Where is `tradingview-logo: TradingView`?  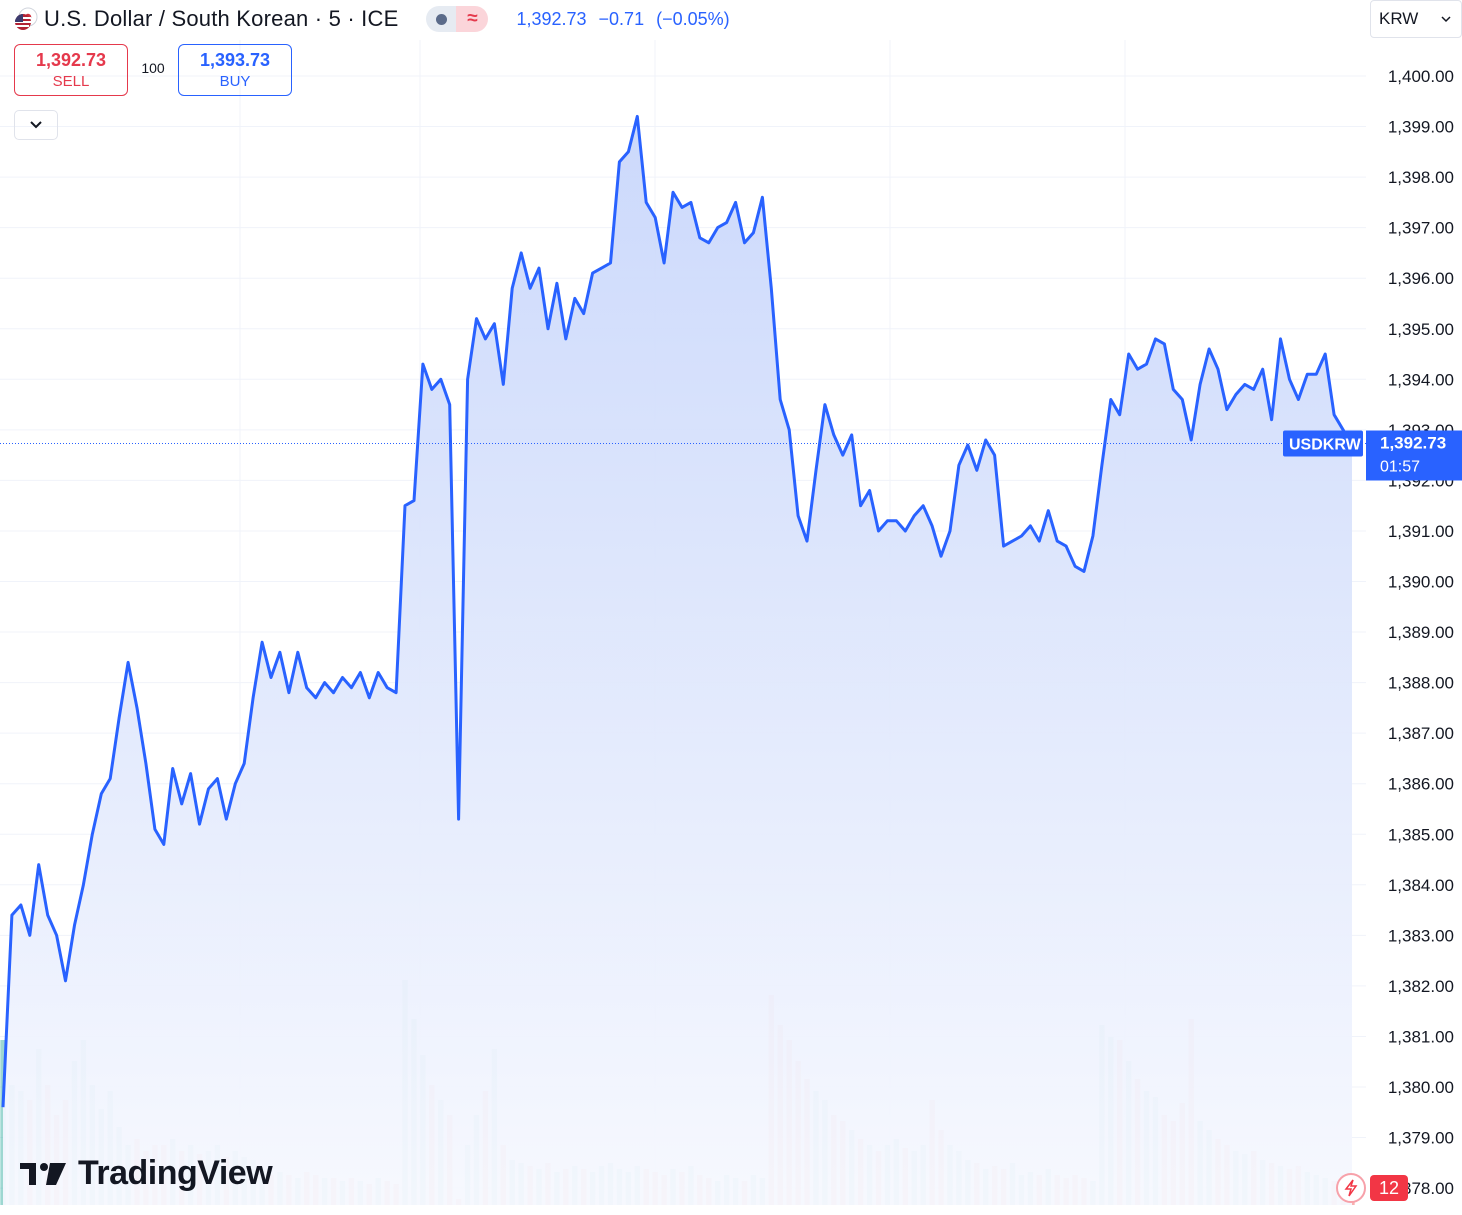 tradingview-logo: TradingView is located at coordinates (146, 1173).